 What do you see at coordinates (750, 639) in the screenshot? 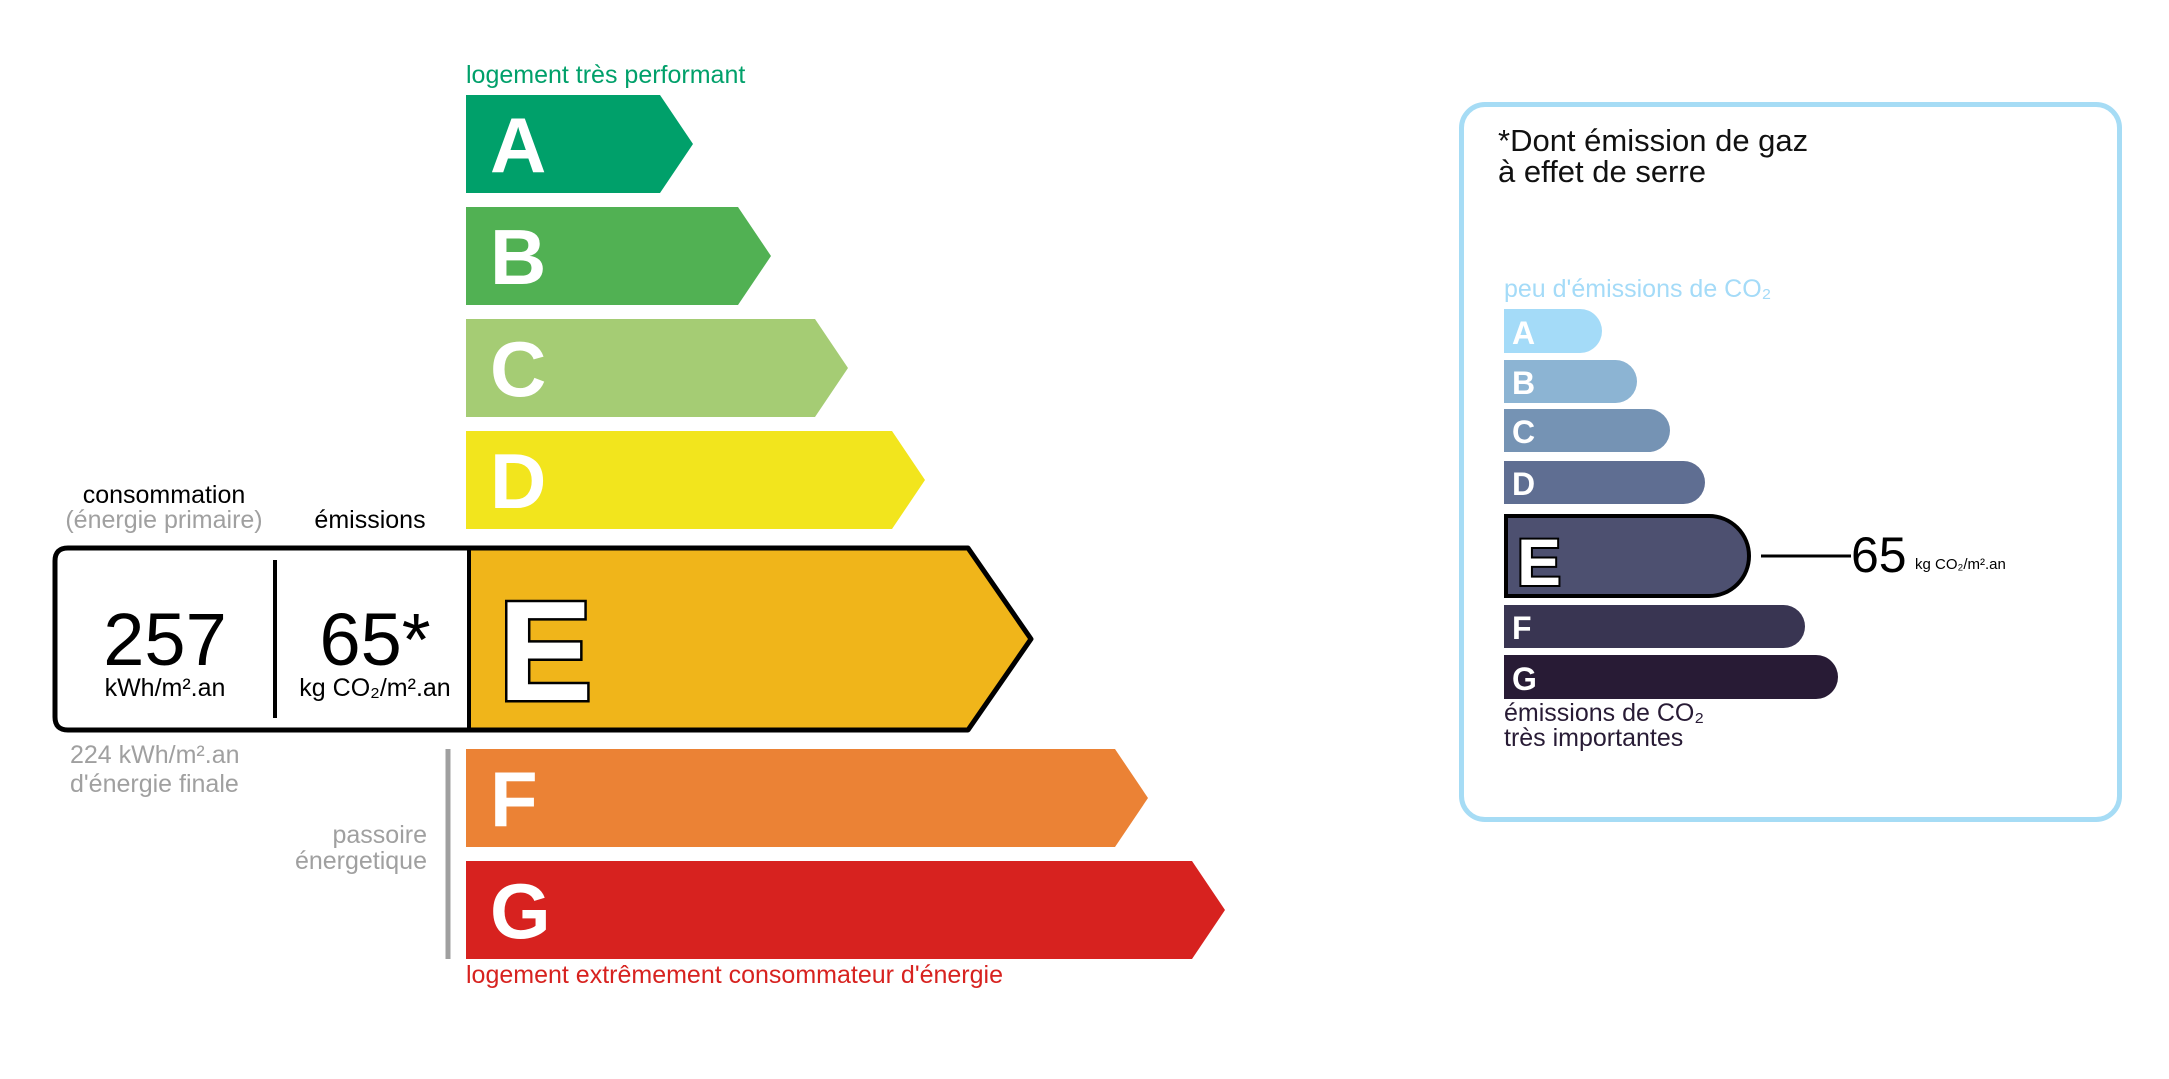
I see `energy-bar-e` at bounding box center [750, 639].